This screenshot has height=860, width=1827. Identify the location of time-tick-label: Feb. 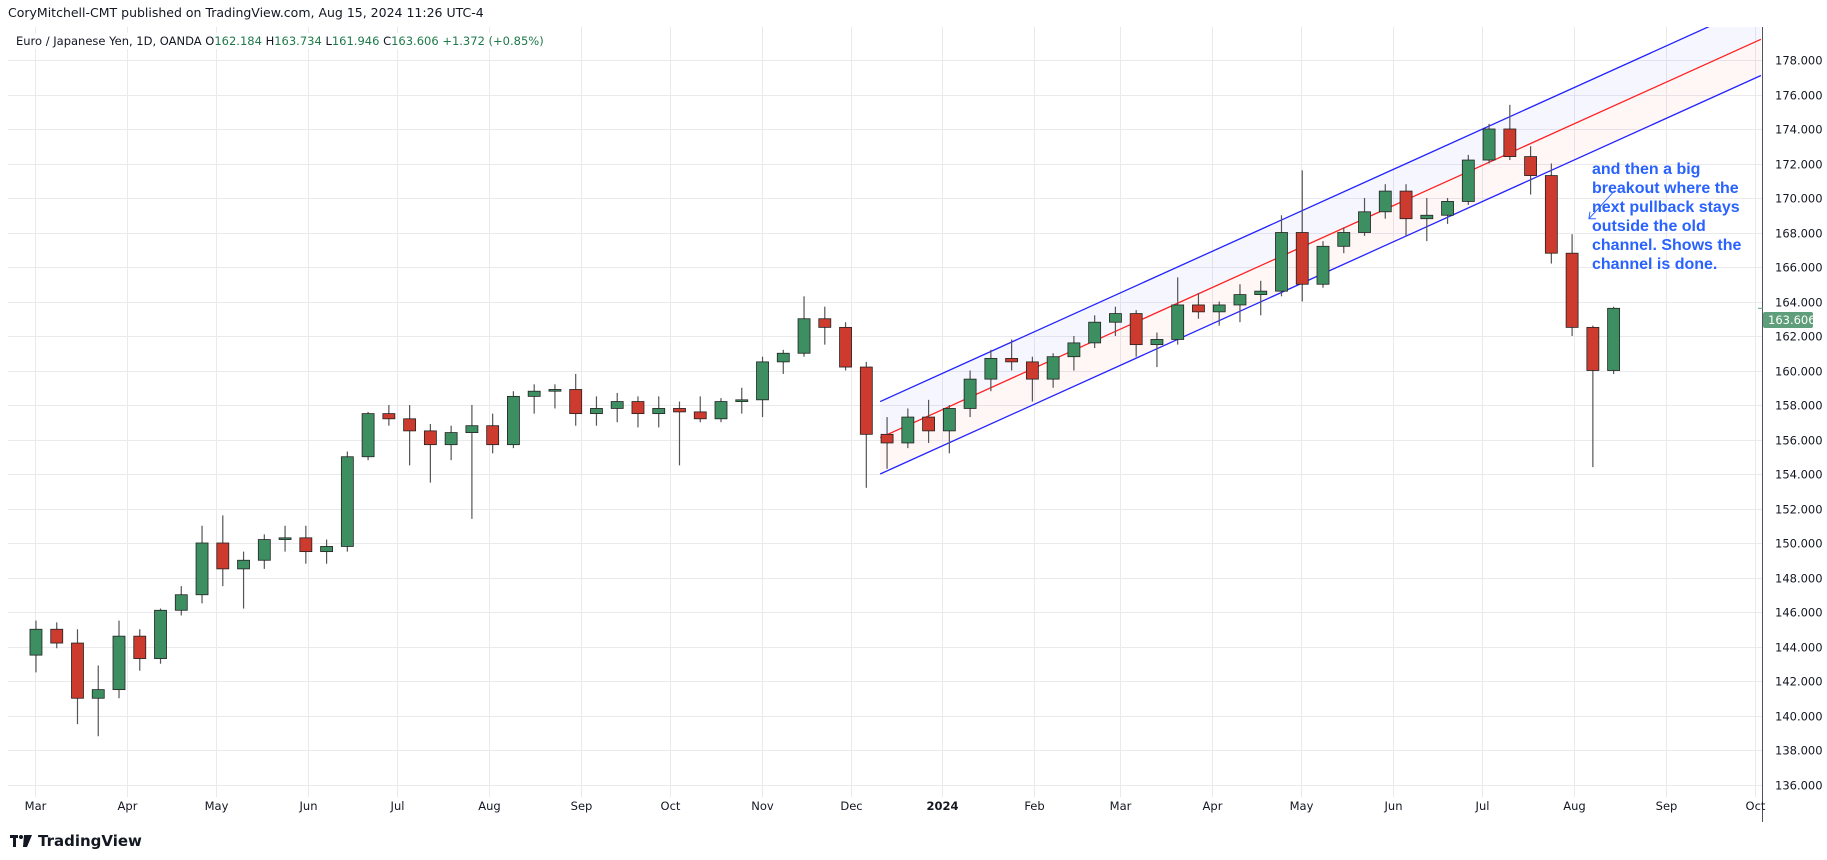
(1034, 806).